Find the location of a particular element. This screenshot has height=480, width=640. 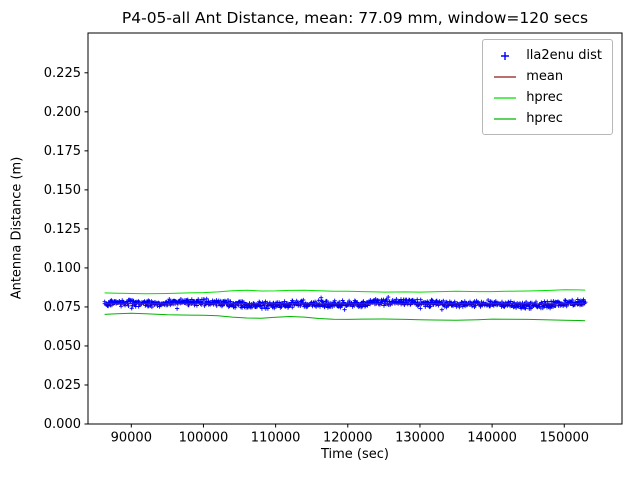

y-tick-label: 0.075 is located at coordinates (62, 307).